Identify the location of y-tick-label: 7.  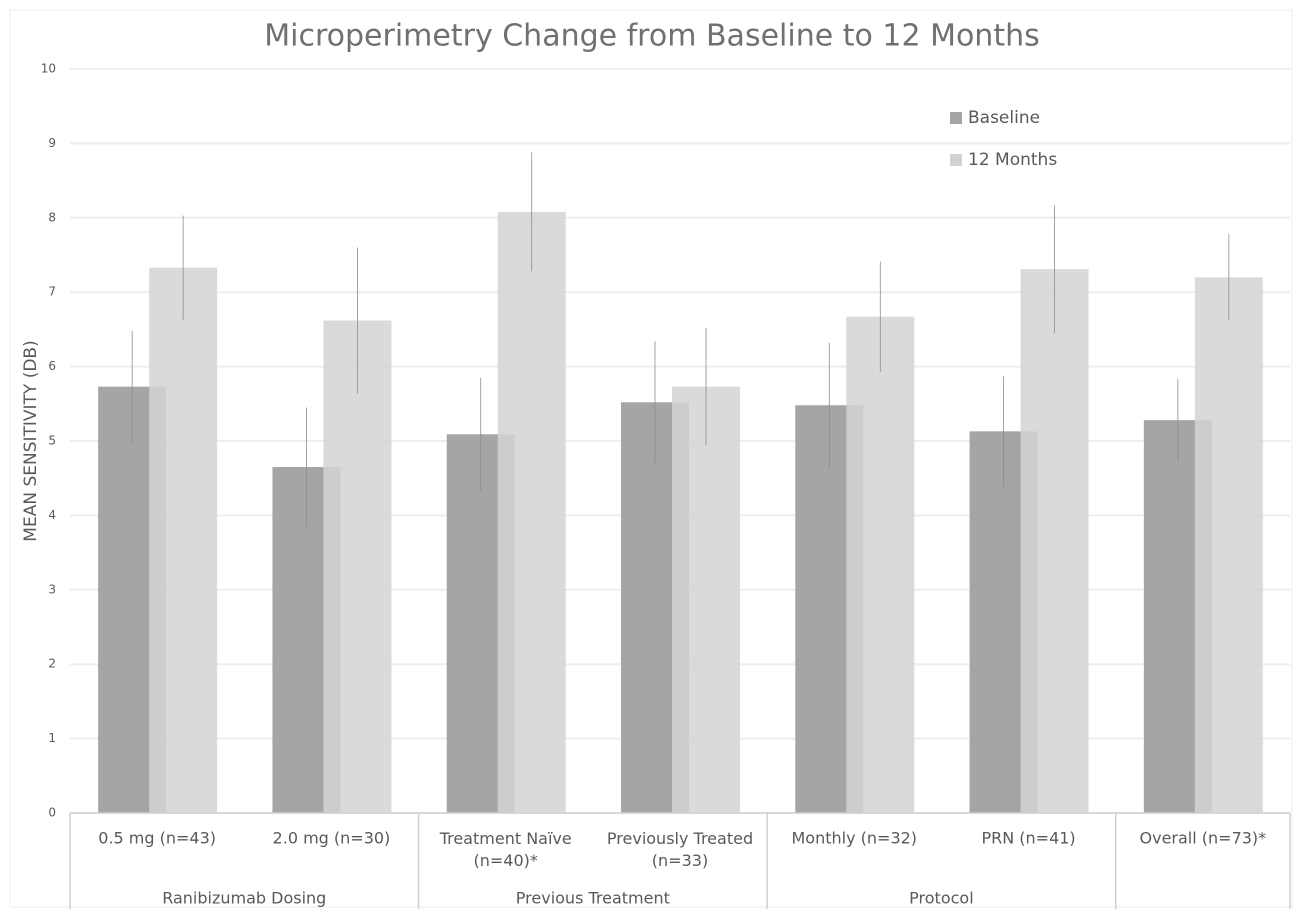
(52, 292).